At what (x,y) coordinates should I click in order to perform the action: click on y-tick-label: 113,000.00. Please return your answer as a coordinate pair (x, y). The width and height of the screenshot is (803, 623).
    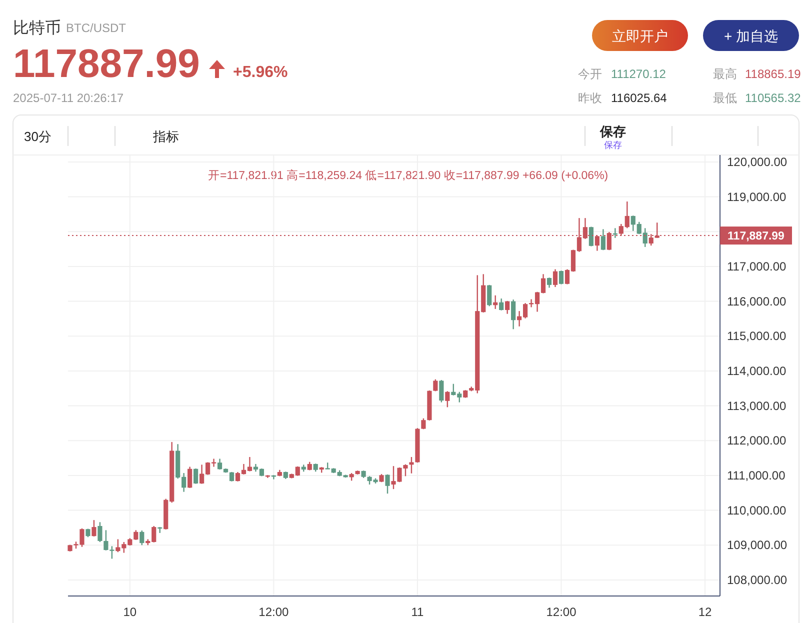
    Looking at the image, I should click on (756, 405).